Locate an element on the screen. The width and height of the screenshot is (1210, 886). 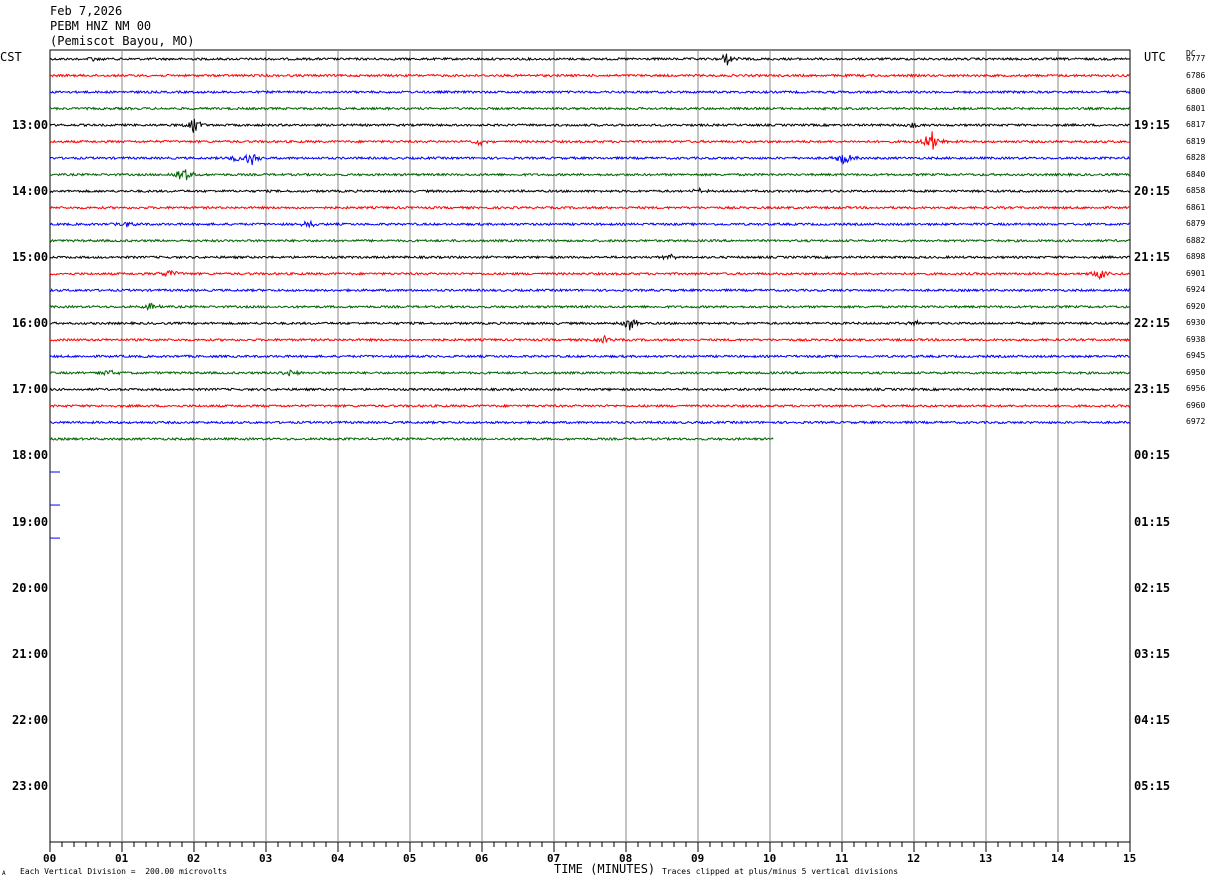
cst-hour-label: 21:00 is located at coordinates (30, 653).